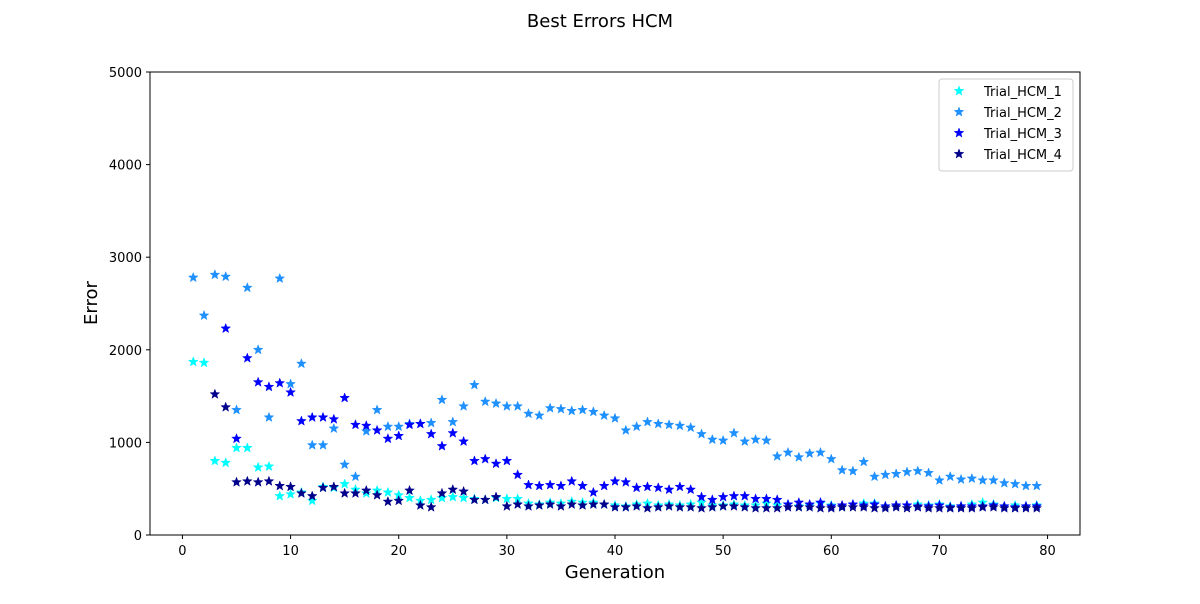 The height and width of the screenshot is (604, 1200). What do you see at coordinates (1047, 551) in the screenshot?
I see `x-tick-label: 80` at bounding box center [1047, 551].